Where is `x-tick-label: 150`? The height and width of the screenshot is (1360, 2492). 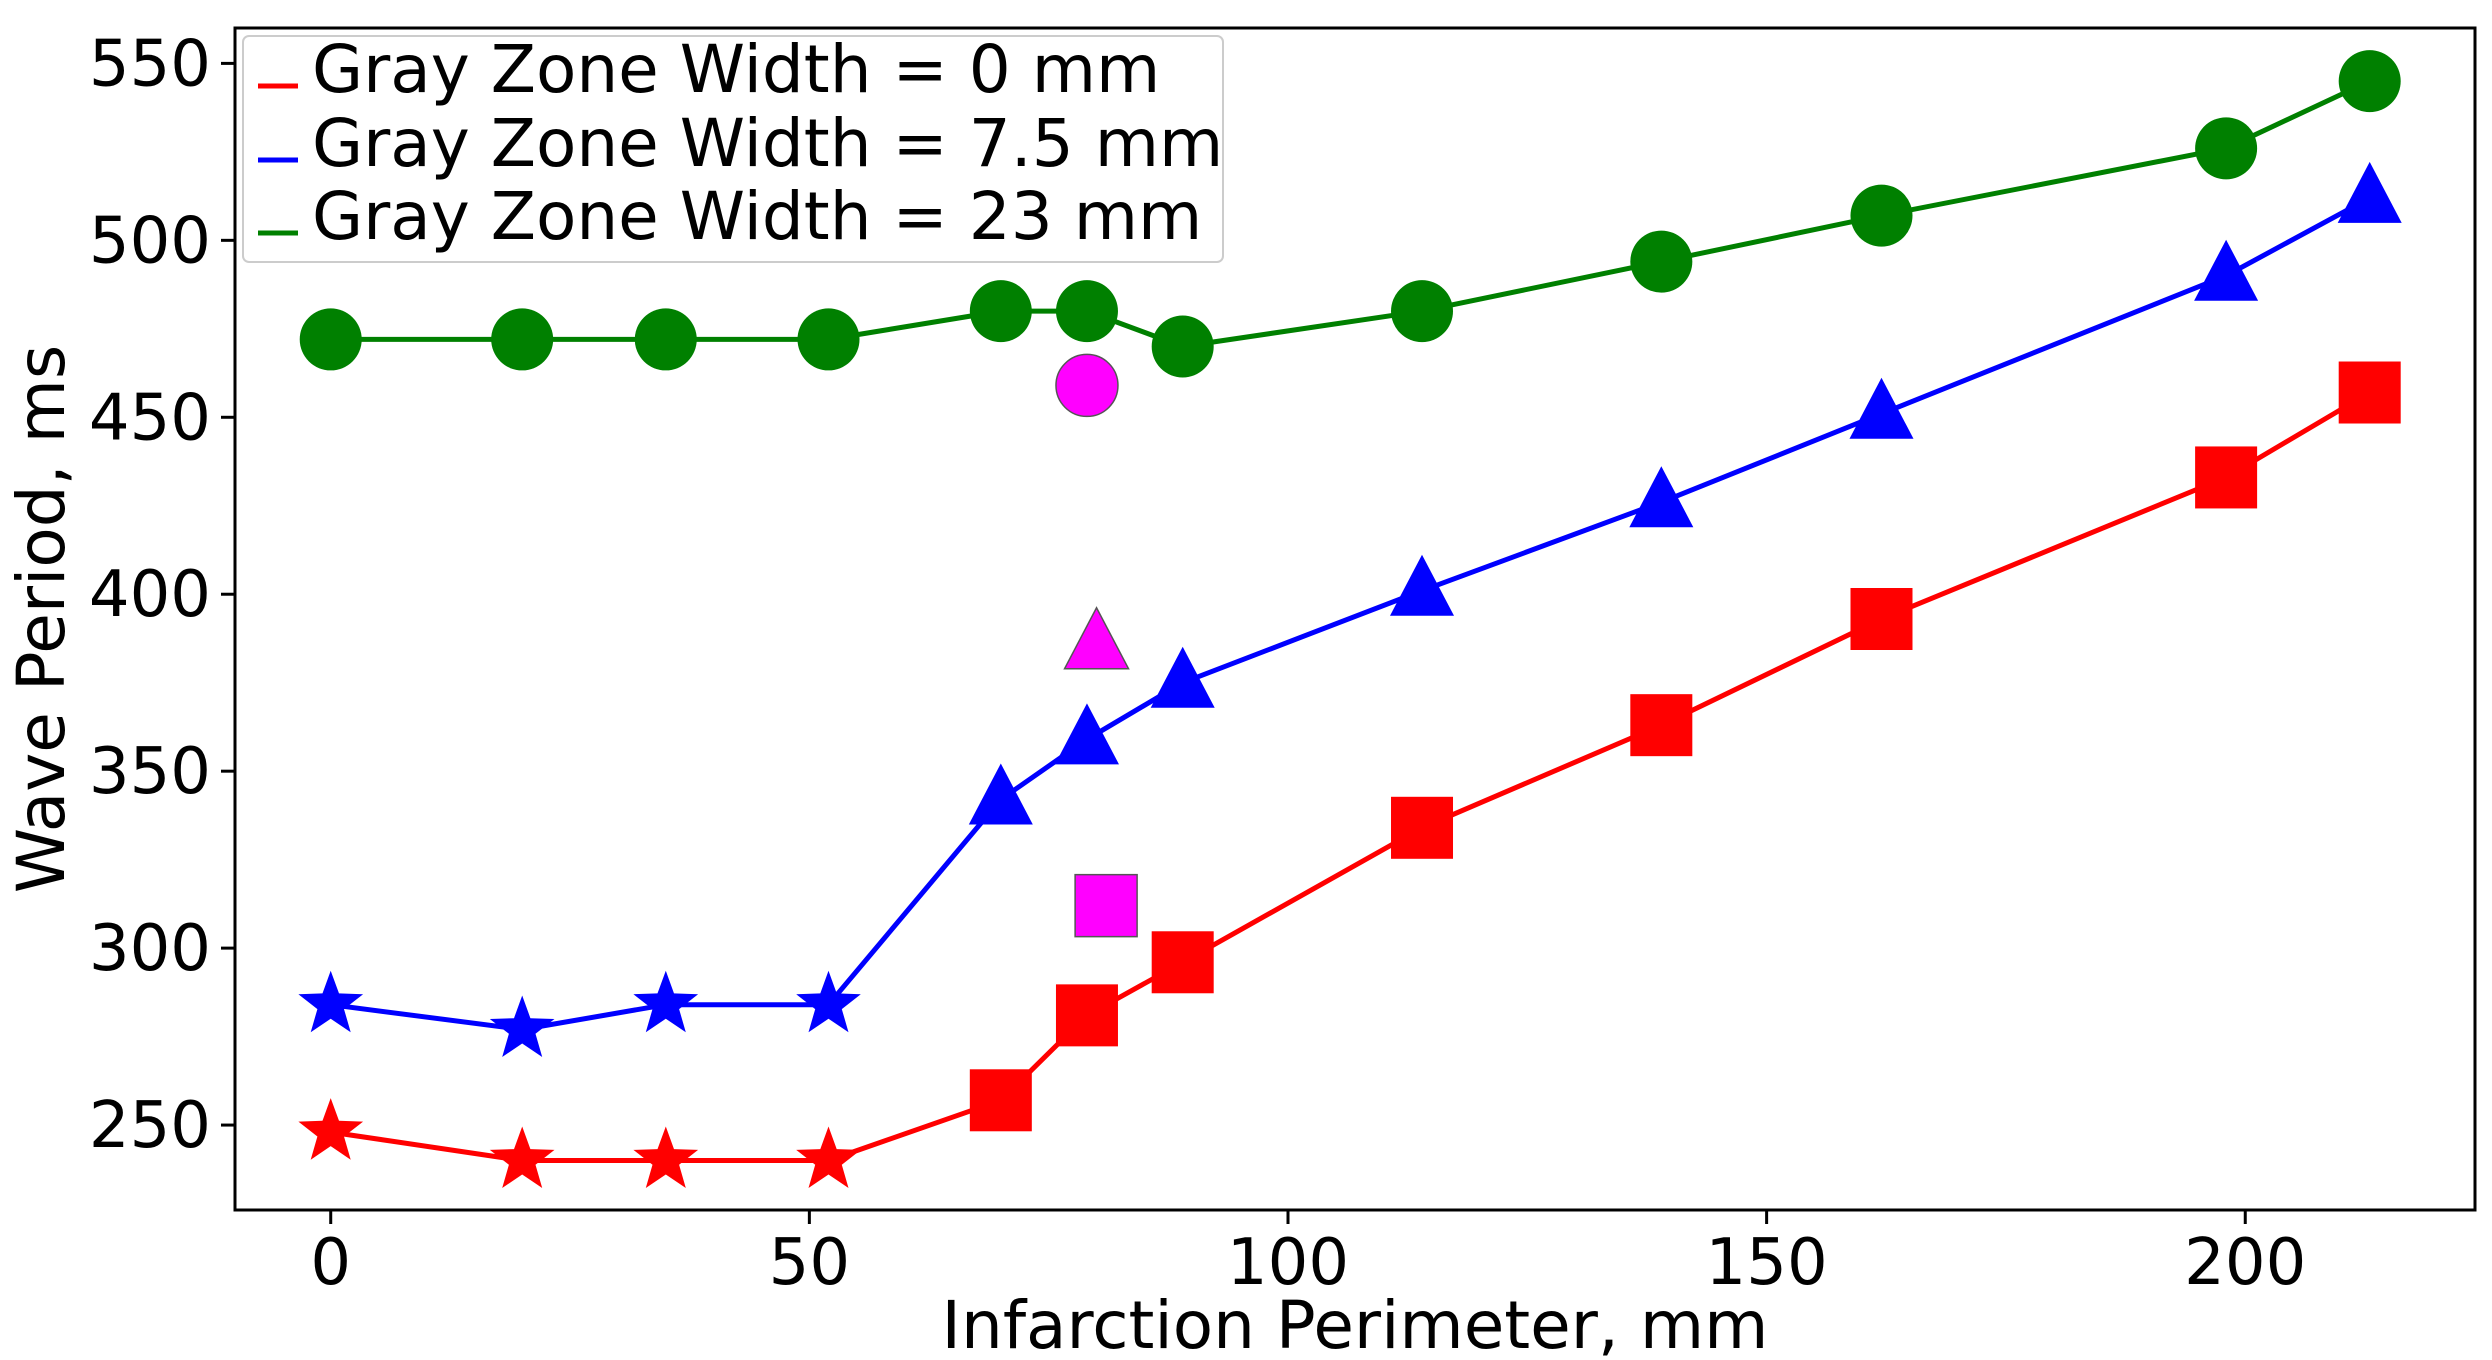 x-tick-label: 150 is located at coordinates (1767, 1263).